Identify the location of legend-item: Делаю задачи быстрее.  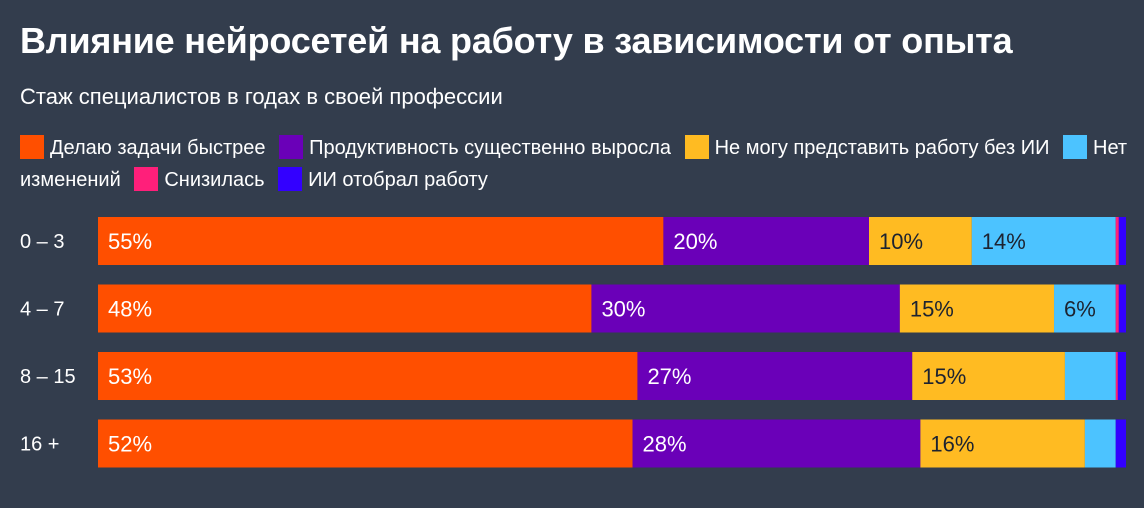
(143, 147).